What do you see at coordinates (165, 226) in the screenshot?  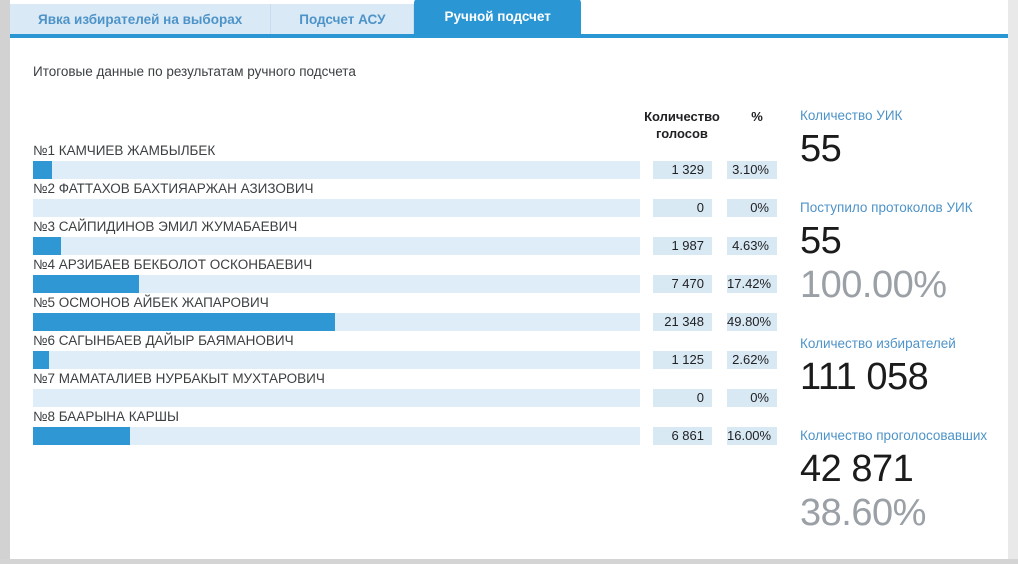 I see `candidate-name: №3 САЙПИДИНОВ ЭМИЛ ЖУМАБАЕВИЧ` at bounding box center [165, 226].